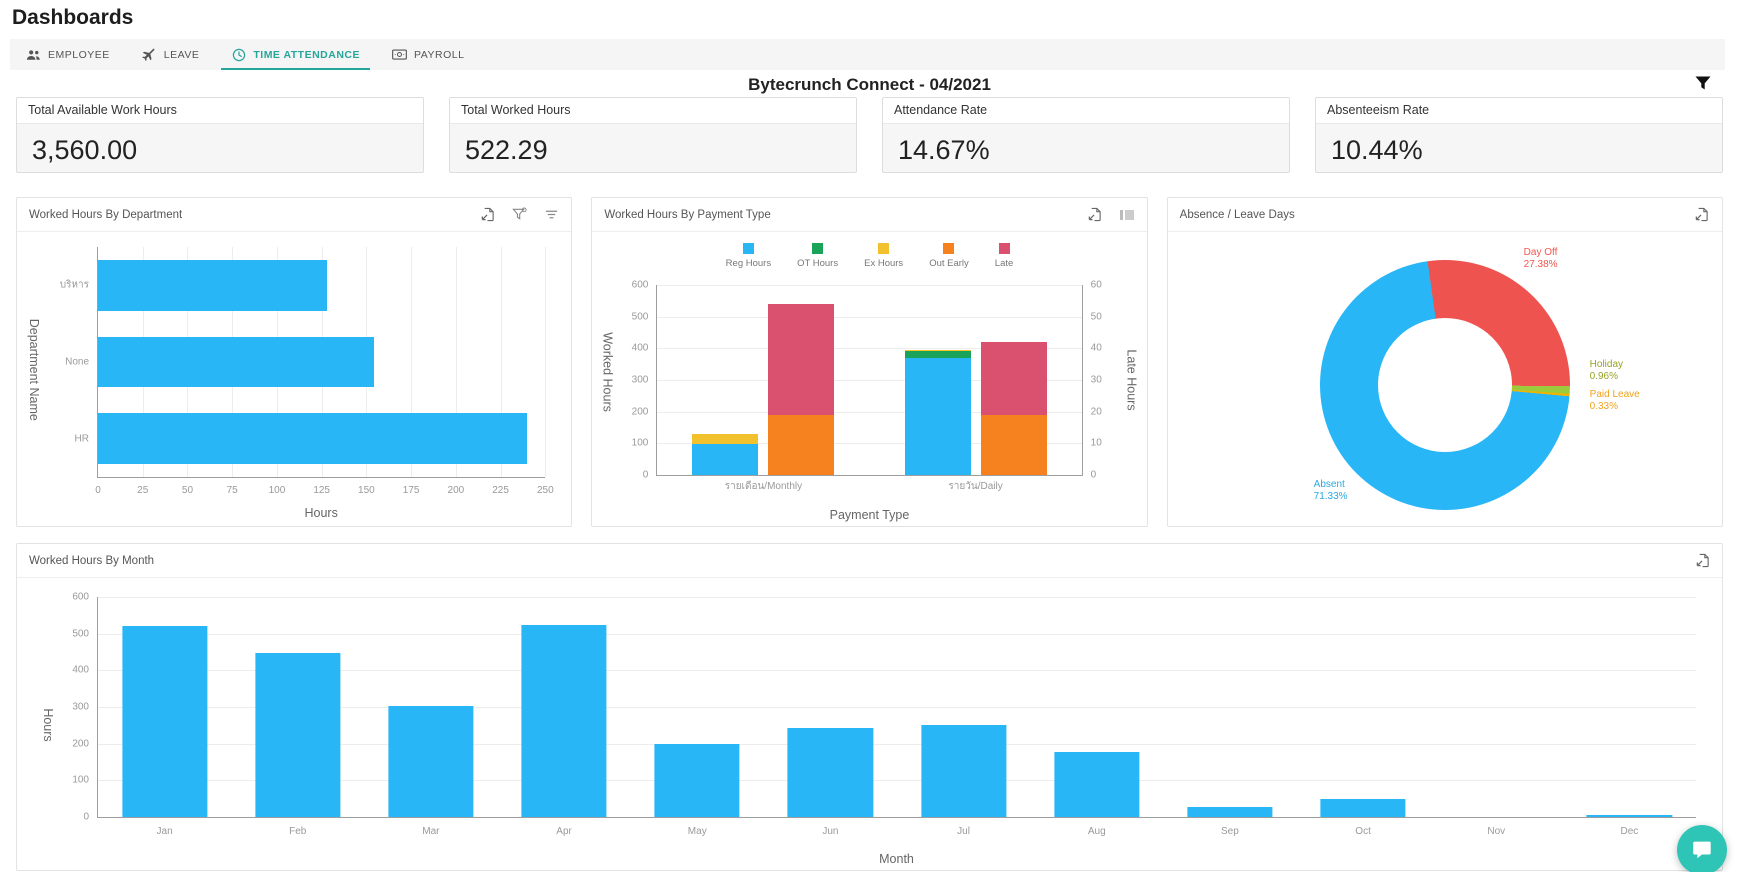 The height and width of the screenshot is (872, 1739). What do you see at coordinates (1629, 816) in the screenshot?
I see `month-bar-Dec` at bounding box center [1629, 816].